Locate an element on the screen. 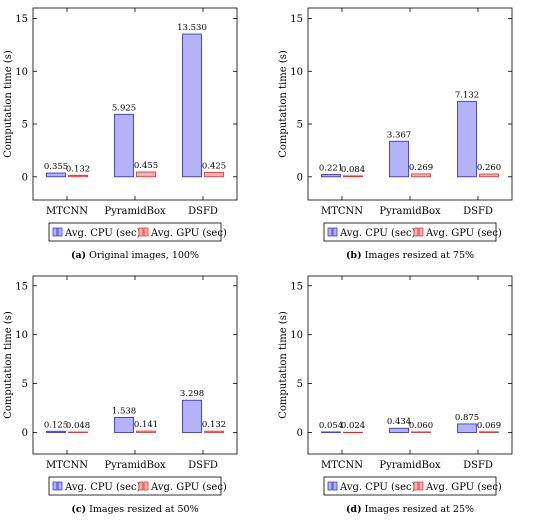  data-label: 0.875 is located at coordinates (467, 418).